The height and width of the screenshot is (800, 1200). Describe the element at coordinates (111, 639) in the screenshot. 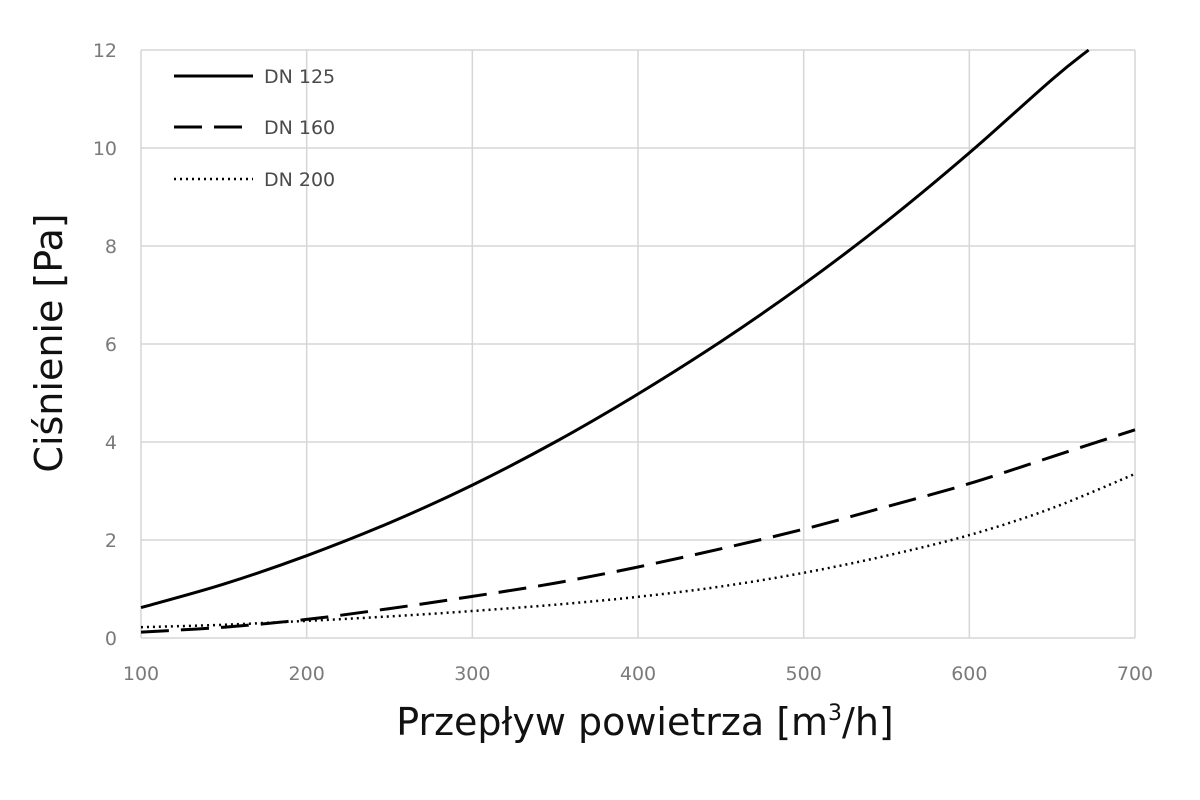

I see `y-tick-label: 0` at that location.